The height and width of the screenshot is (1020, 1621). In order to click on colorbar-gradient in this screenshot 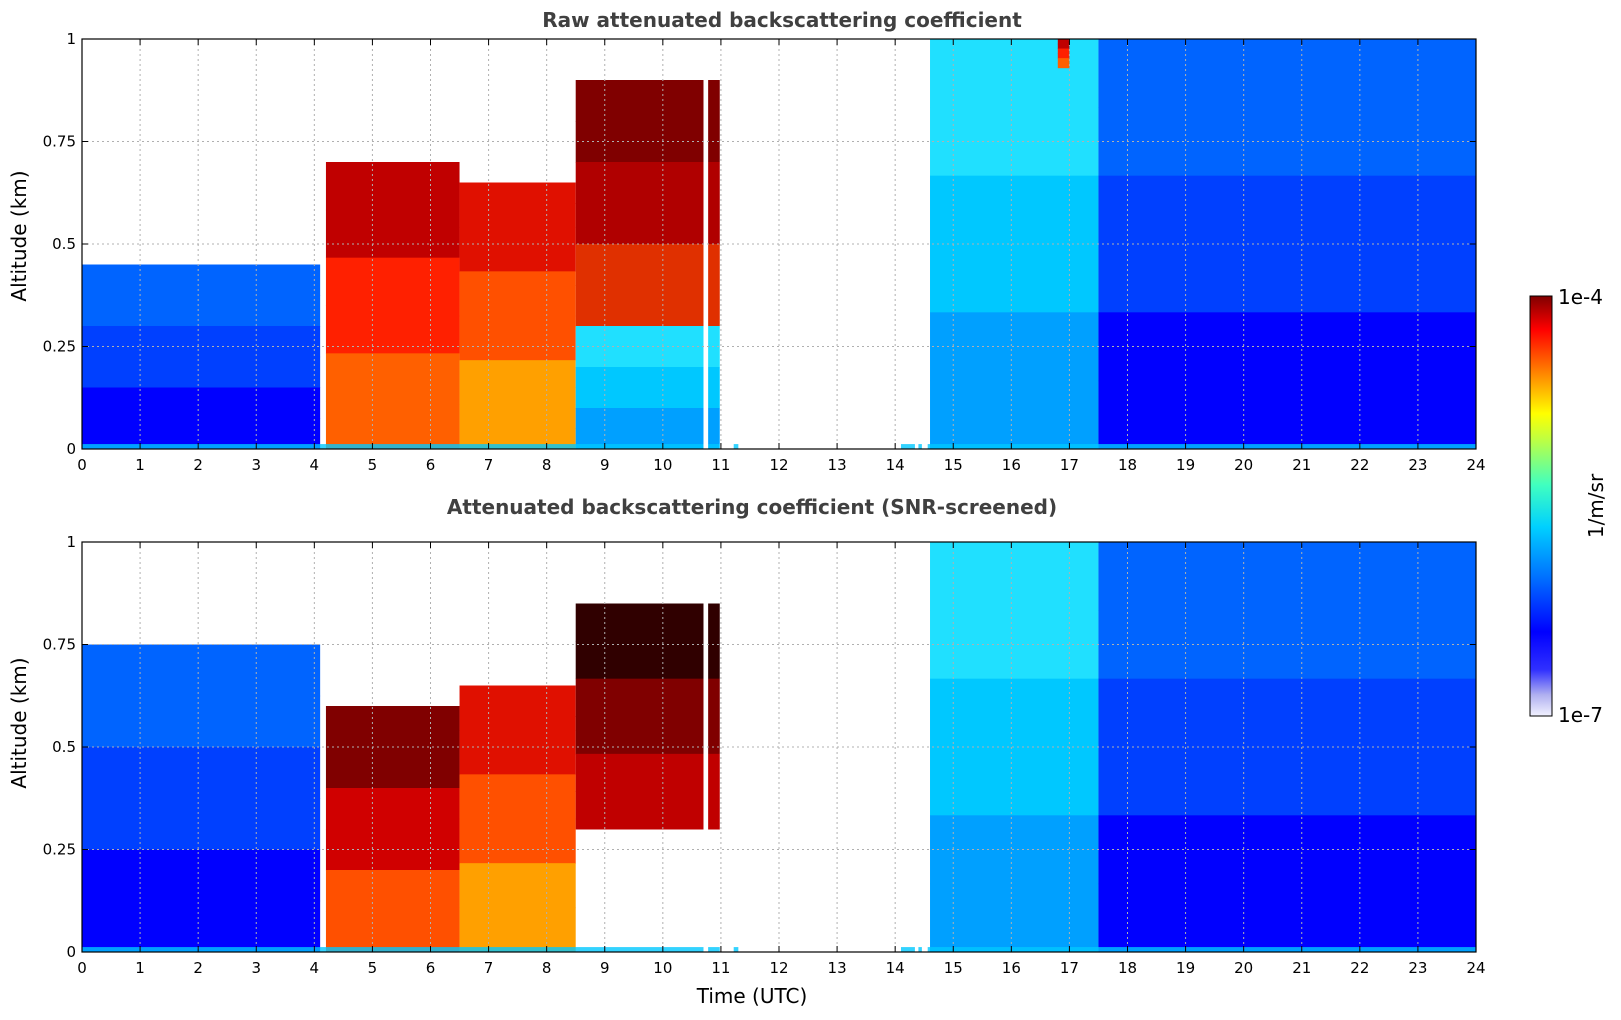, I will do `click(1541, 506)`.